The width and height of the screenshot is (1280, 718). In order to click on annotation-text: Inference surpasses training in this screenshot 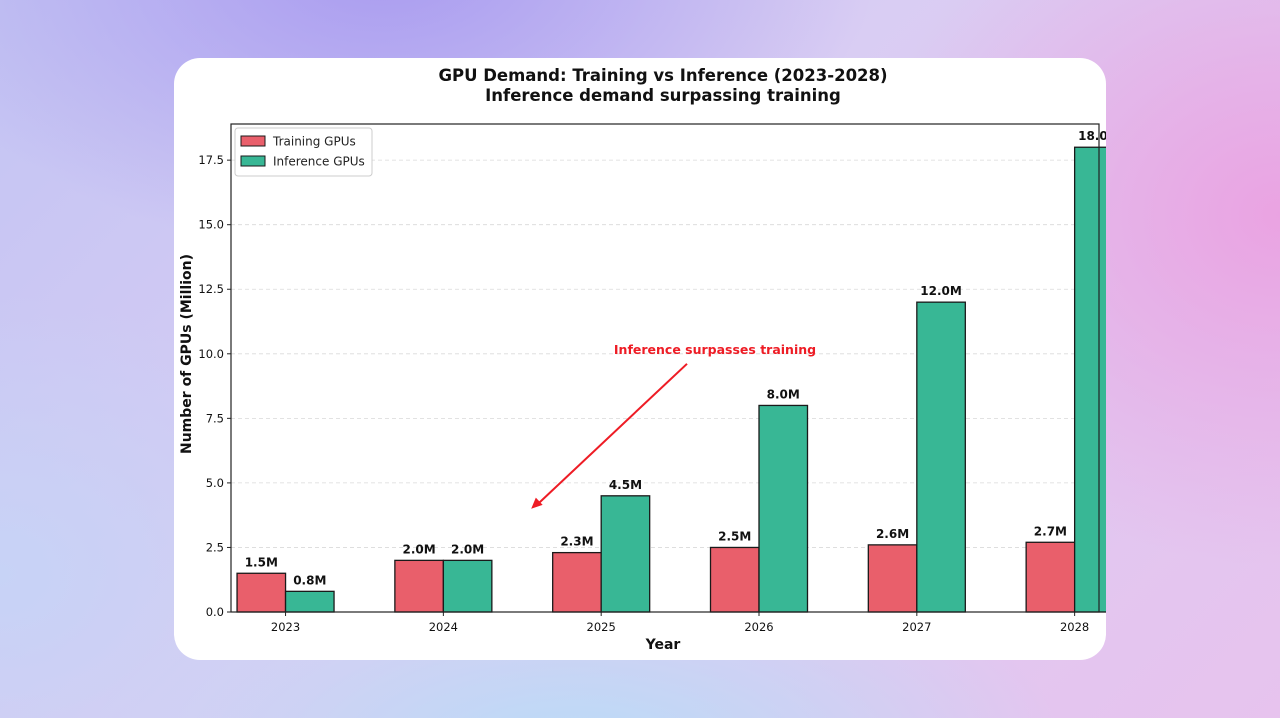, I will do `click(715, 349)`.